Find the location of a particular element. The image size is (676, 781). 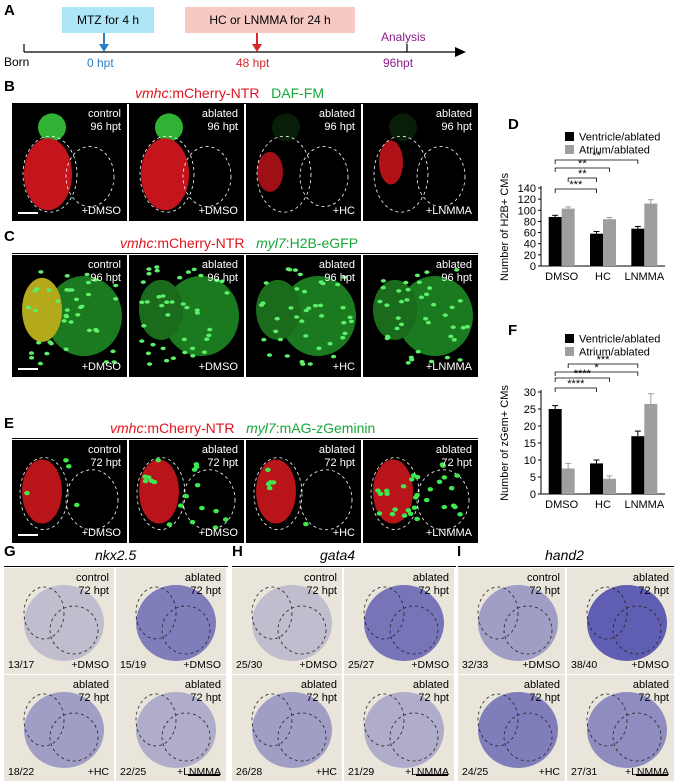

panel-label-h: H is located at coordinates (237, 551).